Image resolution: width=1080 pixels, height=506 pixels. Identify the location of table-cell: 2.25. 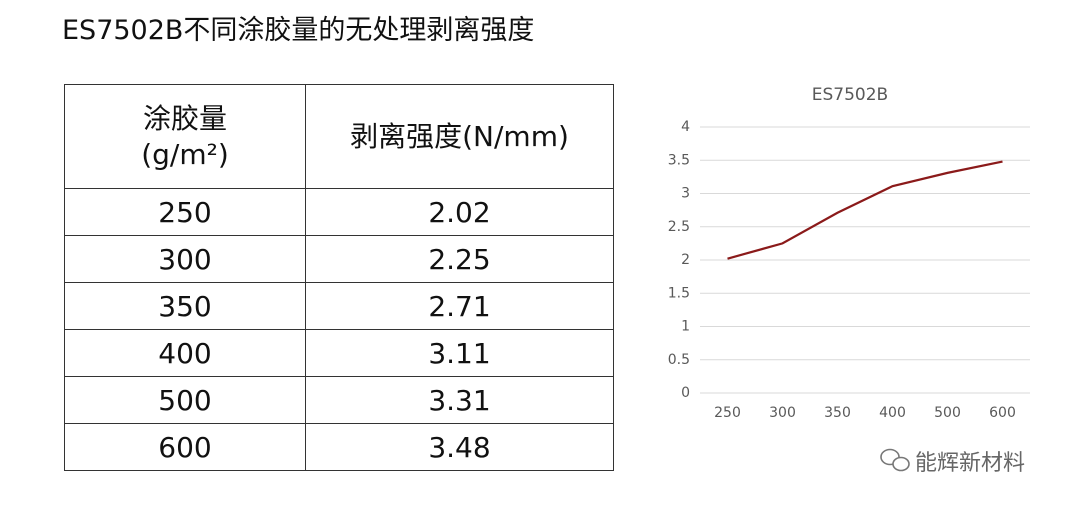
(459, 259).